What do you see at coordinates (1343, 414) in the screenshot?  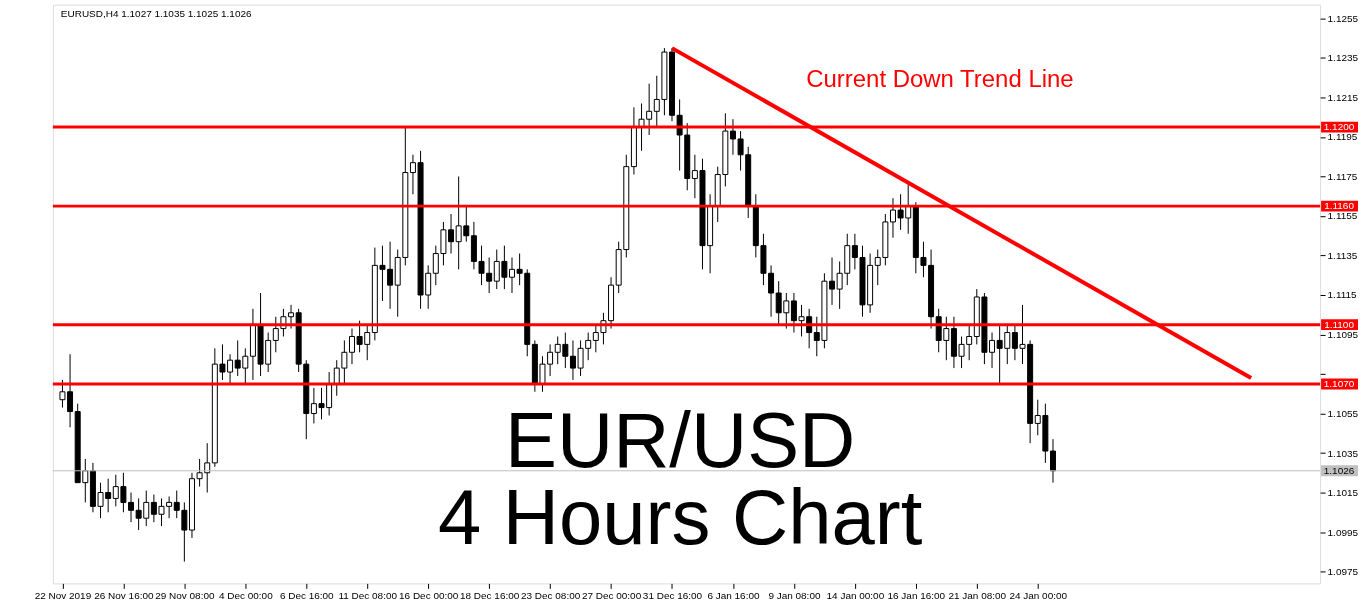 I see `y-tick-label: 1.1055` at bounding box center [1343, 414].